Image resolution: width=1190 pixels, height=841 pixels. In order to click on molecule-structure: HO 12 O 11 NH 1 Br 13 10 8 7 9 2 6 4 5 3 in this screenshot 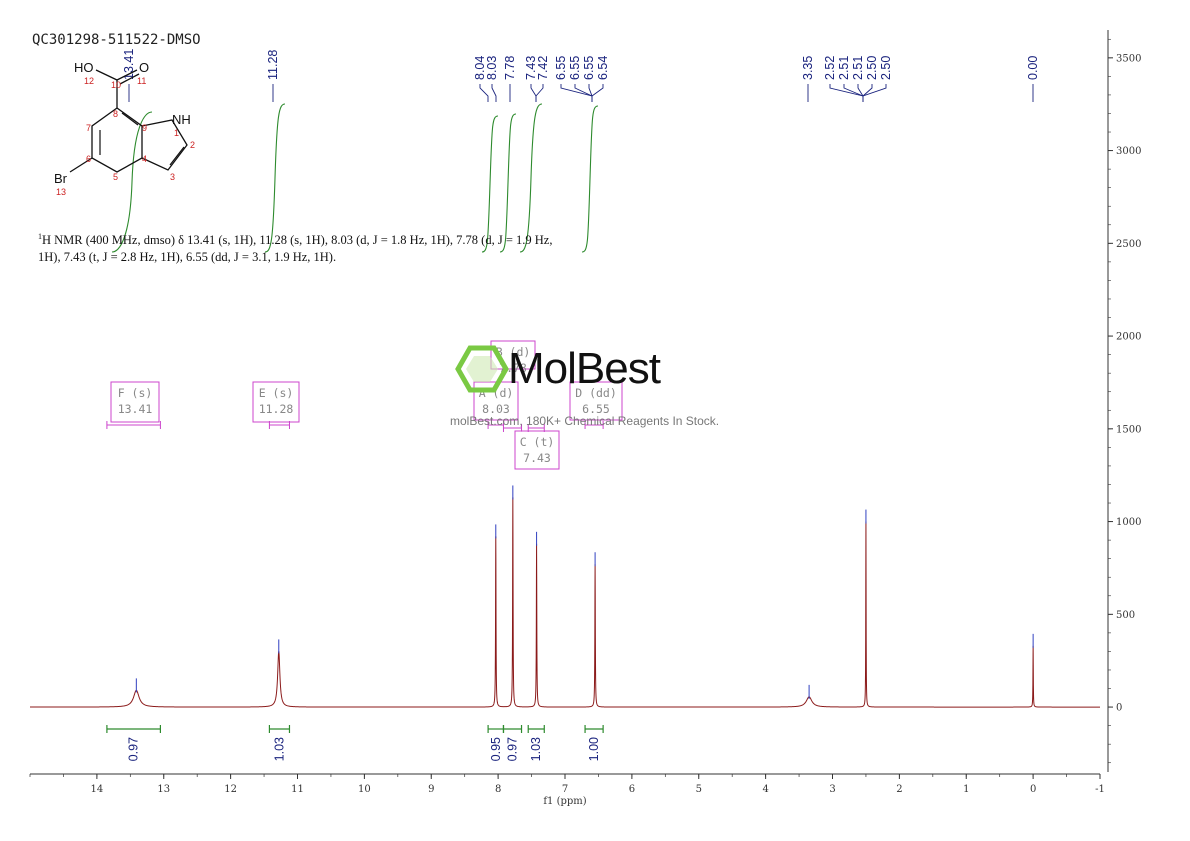, I will do `click(124, 128)`.